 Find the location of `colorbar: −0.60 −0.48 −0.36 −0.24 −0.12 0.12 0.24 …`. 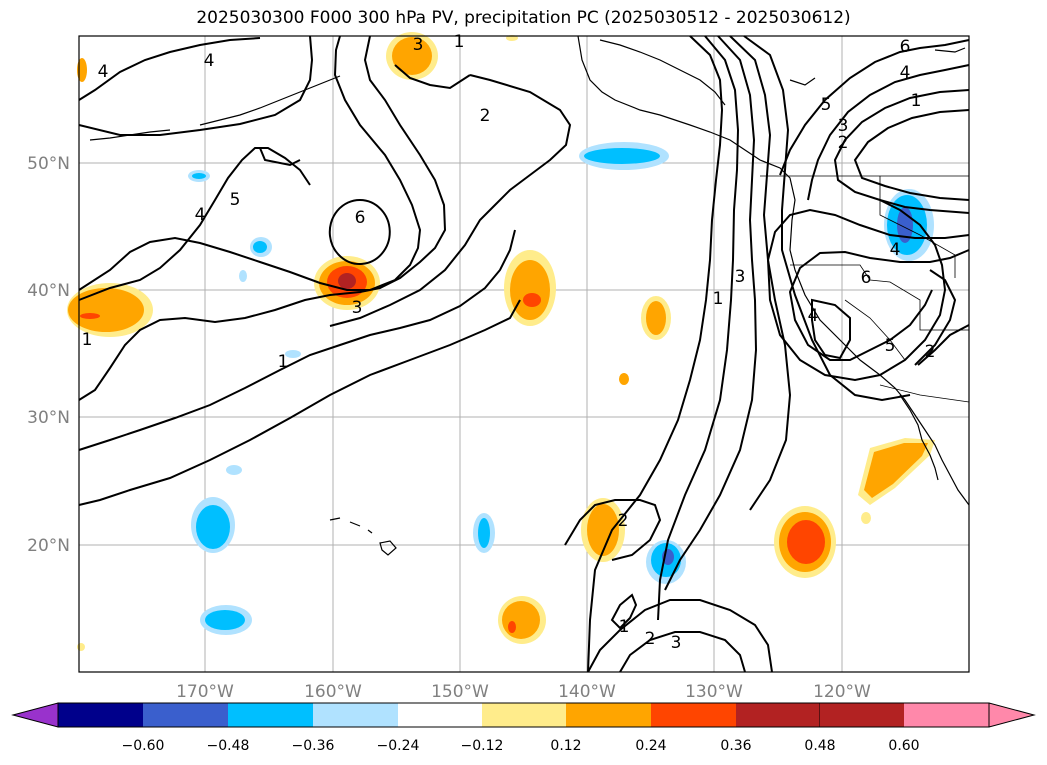

colorbar: −0.60 −0.48 −0.36 −0.24 −0.12 0.12 0.24 … is located at coordinates (523, 728).